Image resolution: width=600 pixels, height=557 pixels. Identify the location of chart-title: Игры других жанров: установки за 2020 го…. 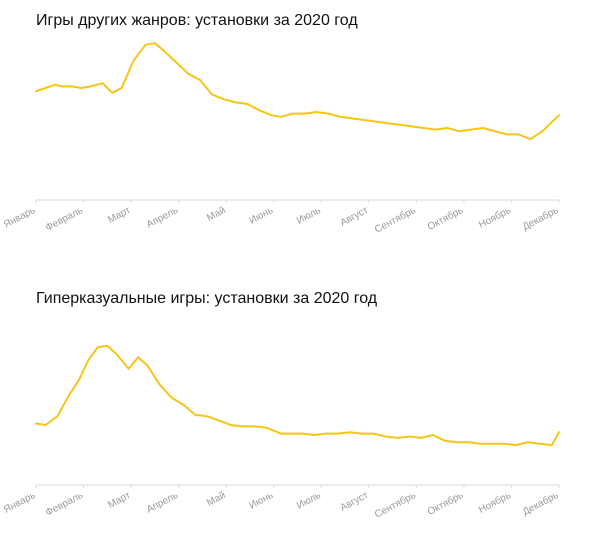
(197, 20).